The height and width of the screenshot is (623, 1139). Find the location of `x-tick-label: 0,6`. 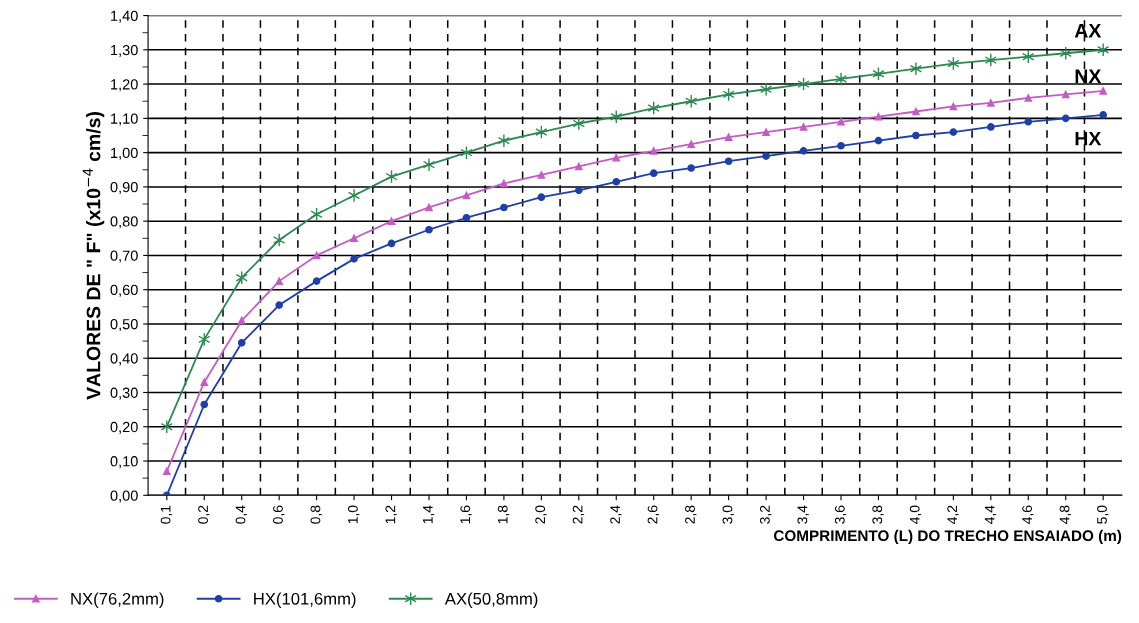

x-tick-label: 0,6 is located at coordinates (279, 514).